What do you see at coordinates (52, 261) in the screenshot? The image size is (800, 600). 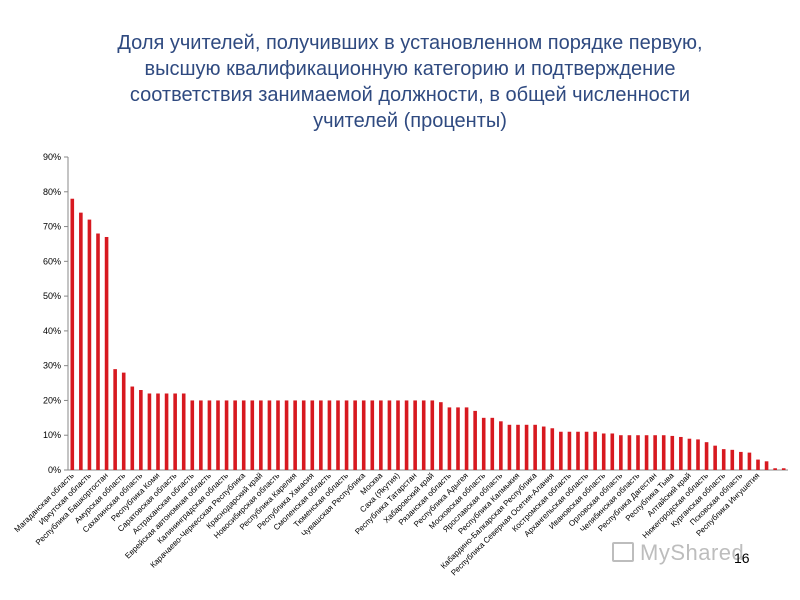 I see `y-tick-label: 60%` at bounding box center [52, 261].